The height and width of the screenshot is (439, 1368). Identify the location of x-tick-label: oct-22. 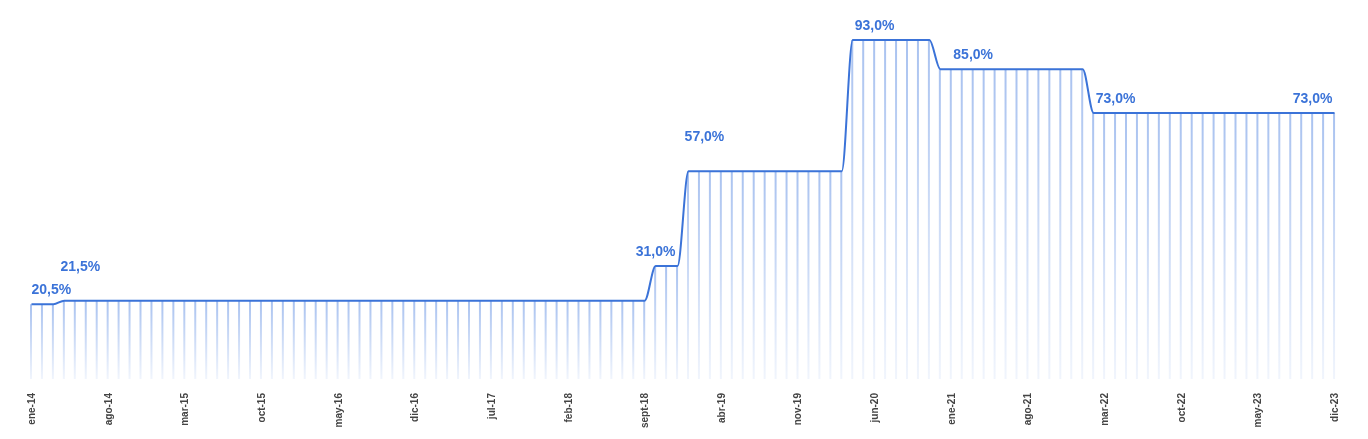
(1181, 407).